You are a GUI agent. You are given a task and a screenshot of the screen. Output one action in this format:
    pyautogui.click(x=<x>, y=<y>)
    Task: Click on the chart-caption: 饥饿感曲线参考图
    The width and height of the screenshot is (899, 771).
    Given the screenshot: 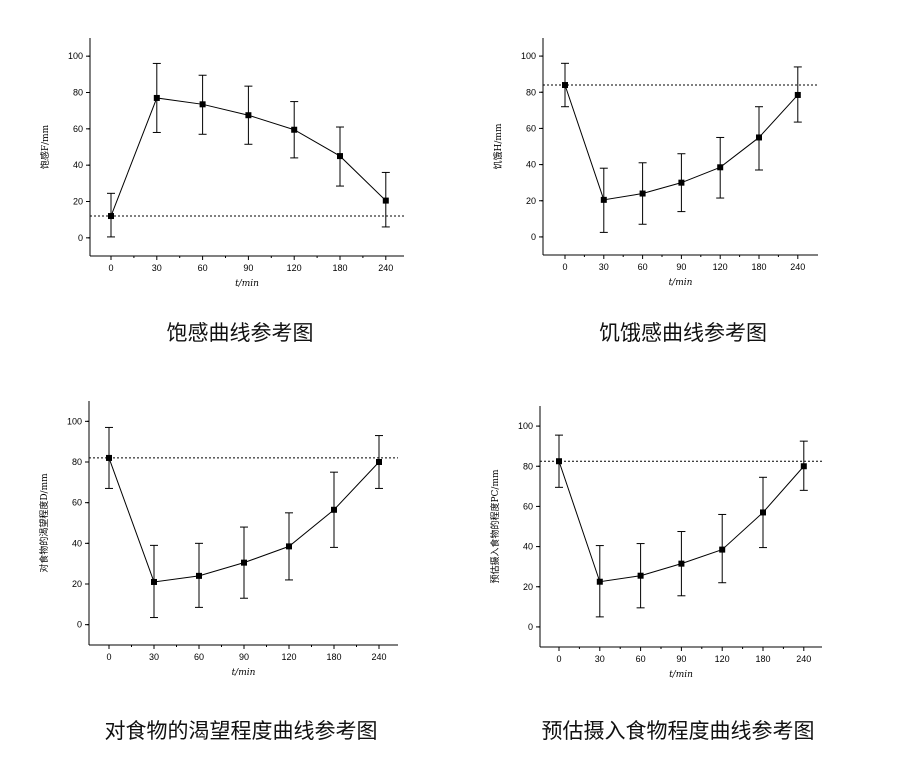 What is the action you would take?
    pyautogui.click(x=683, y=333)
    